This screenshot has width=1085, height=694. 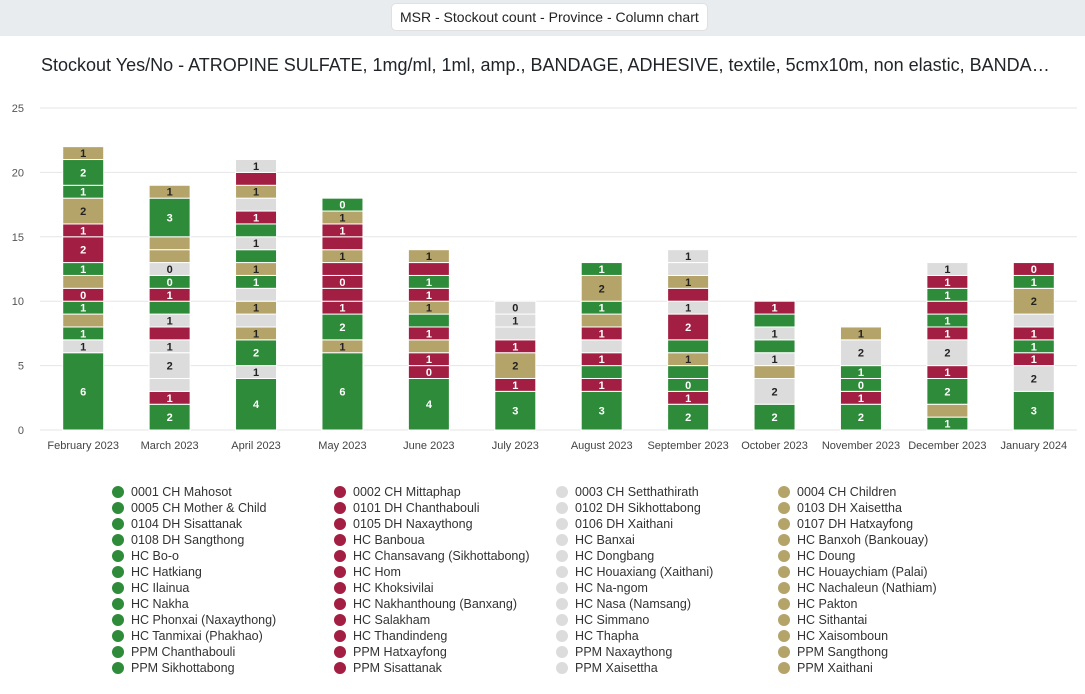 What do you see at coordinates (667, 668) in the screenshot?
I see `legend-item: PPM Xaisettha` at bounding box center [667, 668].